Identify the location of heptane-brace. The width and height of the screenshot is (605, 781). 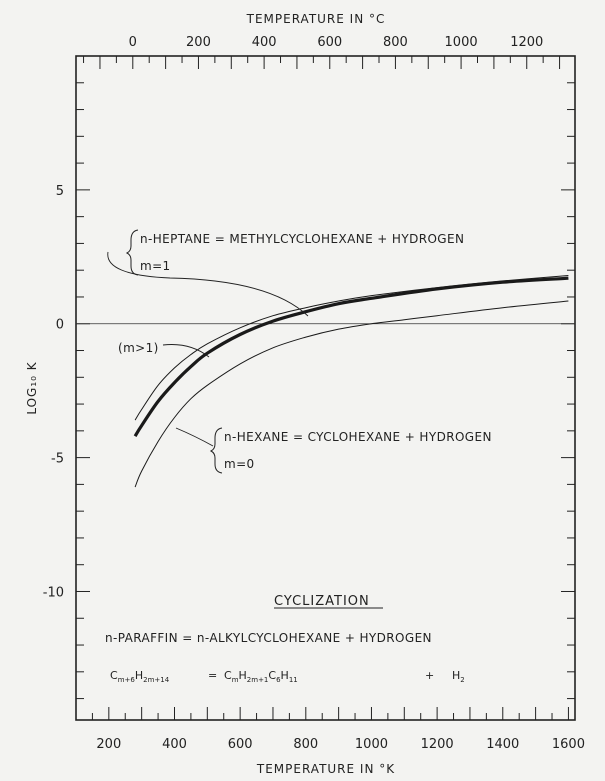
(132, 252).